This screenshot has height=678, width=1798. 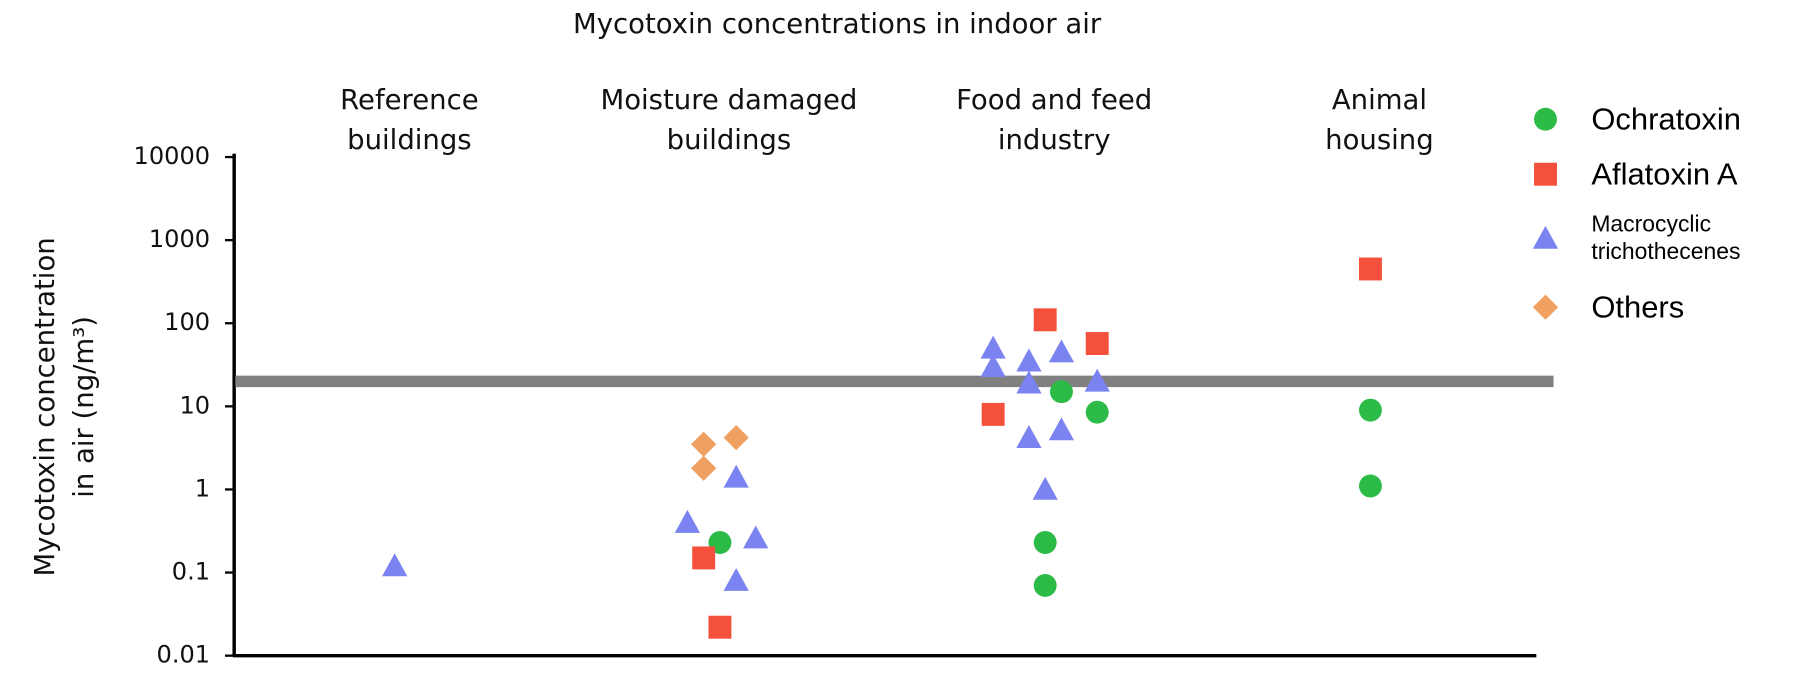 I want to click on legend-wrap: Macrocyclic trichothecenes, so click(x=1693, y=238).